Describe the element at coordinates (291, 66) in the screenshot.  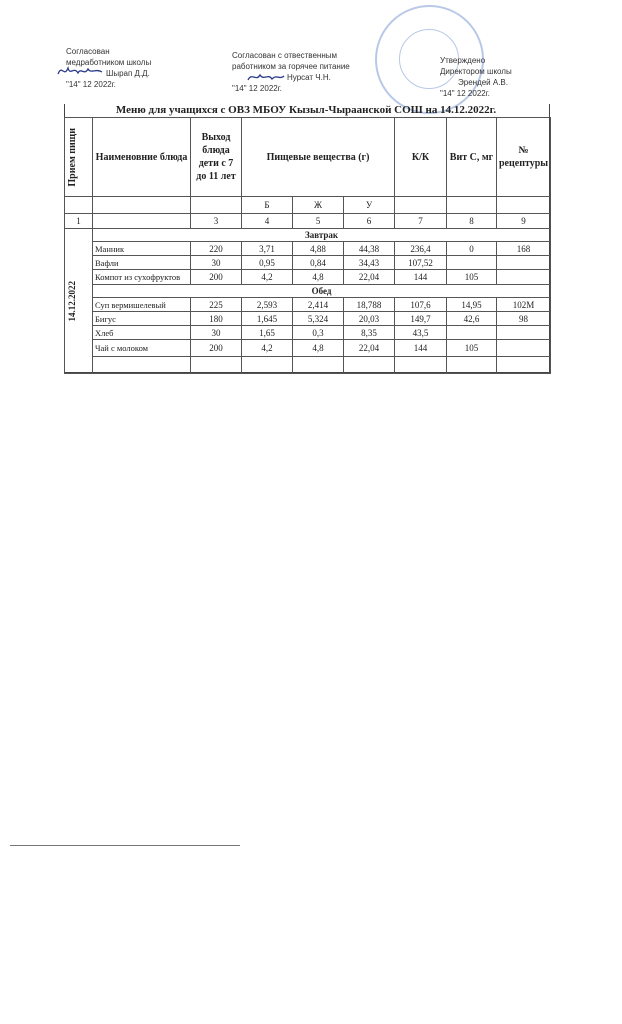
I see `approval-role: работником за горячее питание` at that location.